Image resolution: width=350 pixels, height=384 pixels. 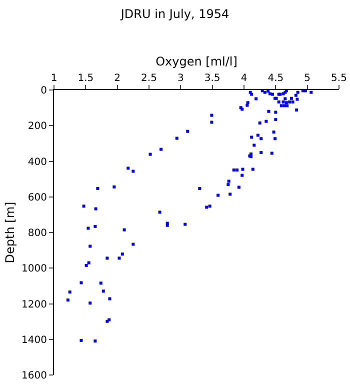 What do you see at coordinates (54, 78) in the screenshot?
I see `x-tick-label: 1` at bounding box center [54, 78].